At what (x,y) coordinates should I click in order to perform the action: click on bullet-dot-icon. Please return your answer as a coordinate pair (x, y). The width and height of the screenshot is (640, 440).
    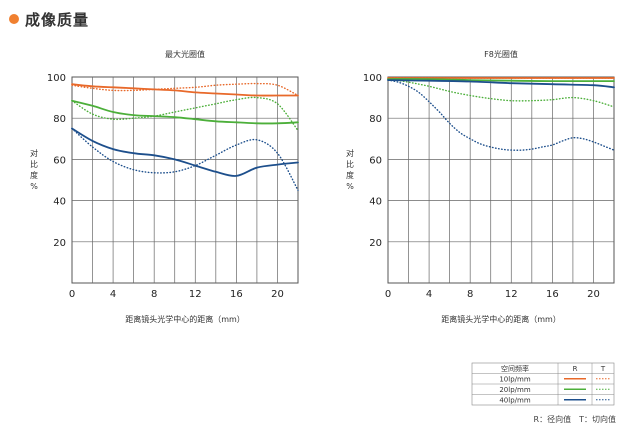
    Looking at the image, I should click on (14, 19).